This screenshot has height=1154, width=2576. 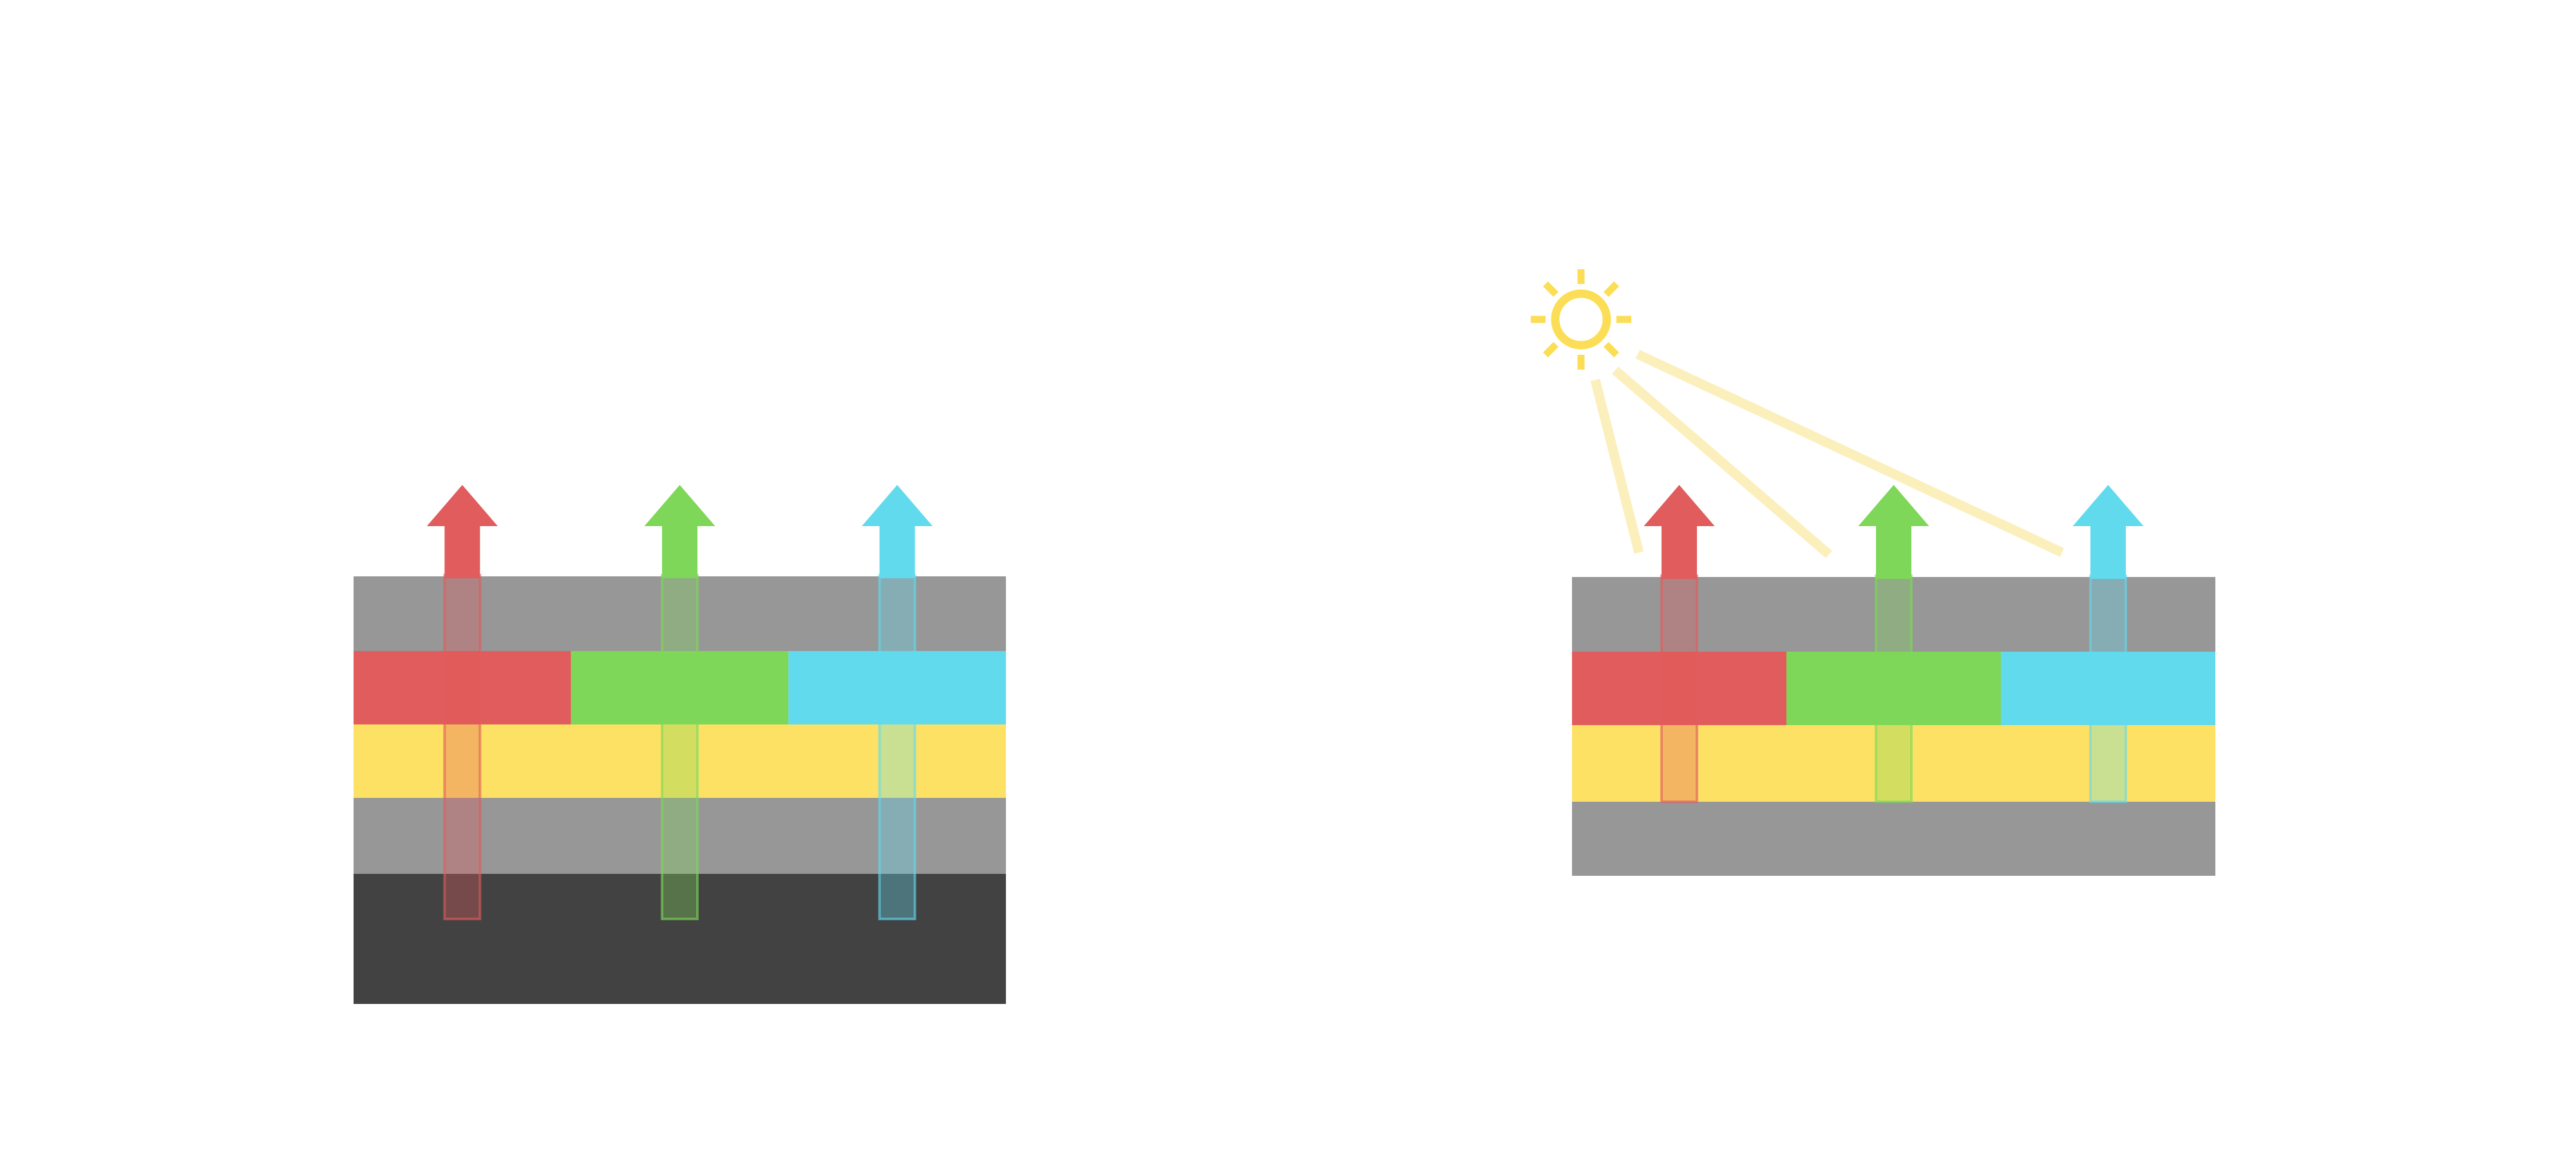 What do you see at coordinates (1873, 572) in the screenshot?
I see `sunlit-reflective-stack-panel` at bounding box center [1873, 572].